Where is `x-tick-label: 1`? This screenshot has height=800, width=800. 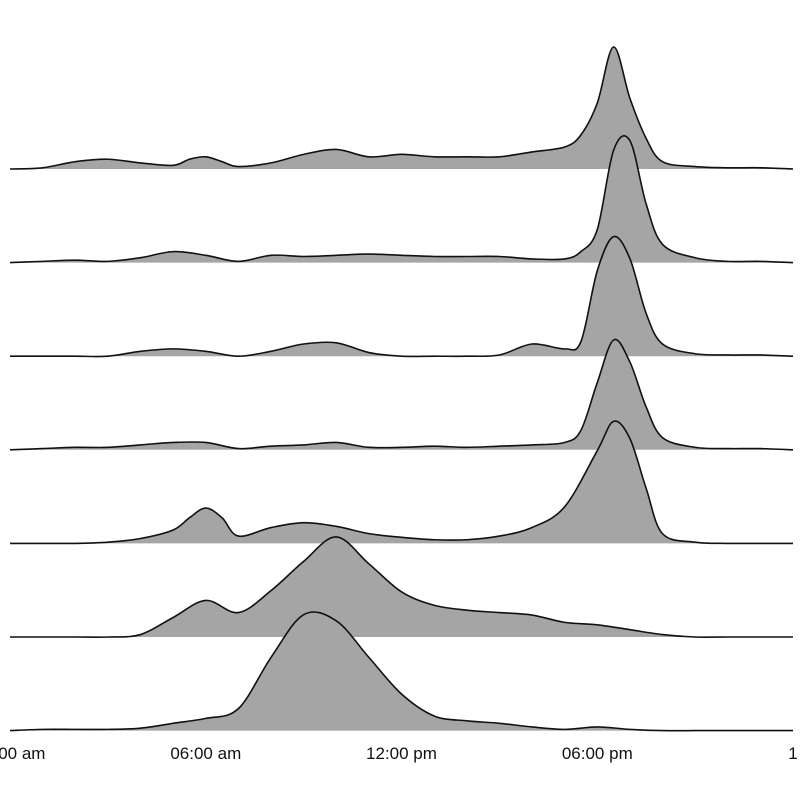 x-tick-label: 1 is located at coordinates (792, 753).